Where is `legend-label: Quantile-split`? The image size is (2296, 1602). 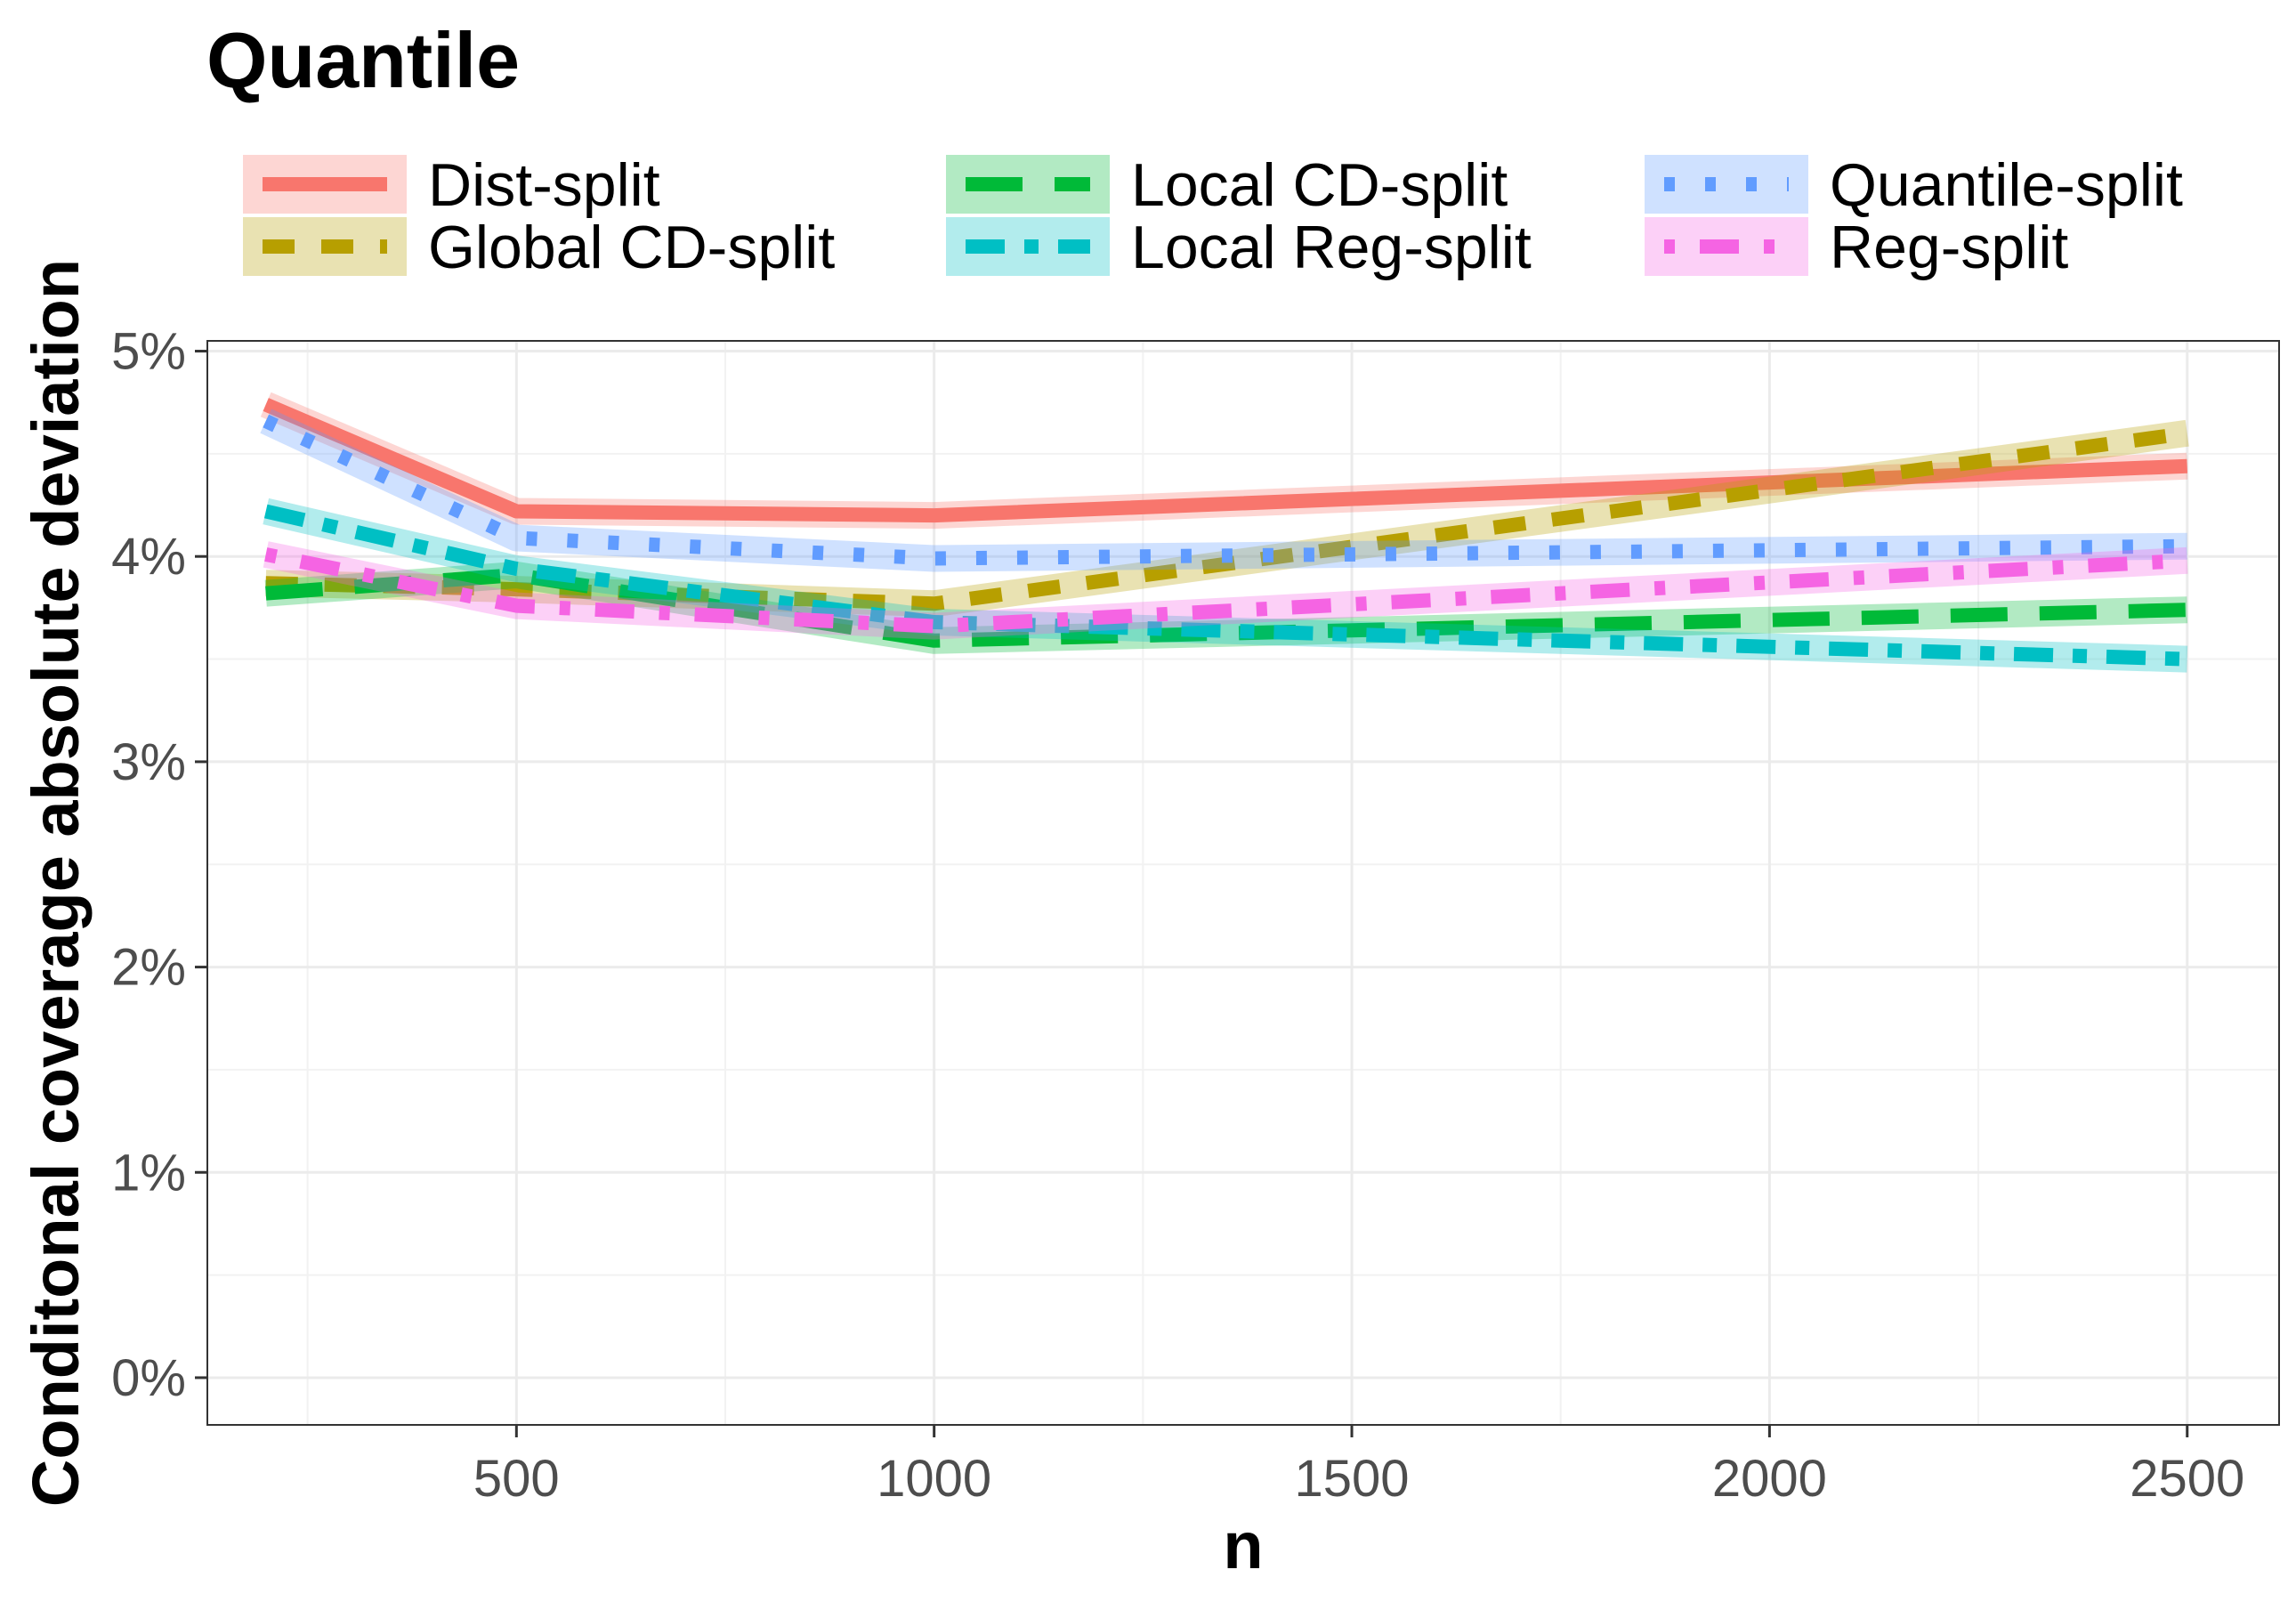 legend-label: Quantile-split is located at coordinates (2006, 185).